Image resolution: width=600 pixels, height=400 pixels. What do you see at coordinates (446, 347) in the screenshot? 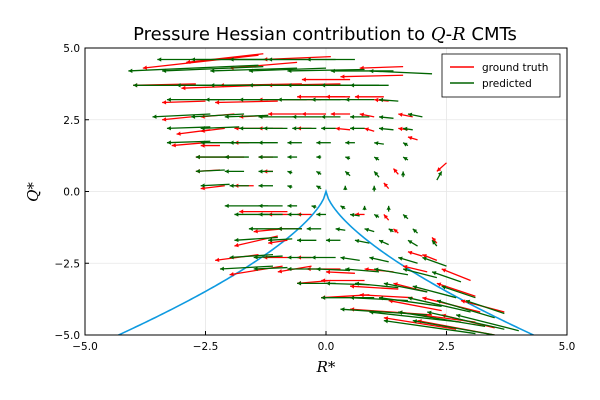
I see `x-tick-label: 2.5` at bounding box center [446, 347].